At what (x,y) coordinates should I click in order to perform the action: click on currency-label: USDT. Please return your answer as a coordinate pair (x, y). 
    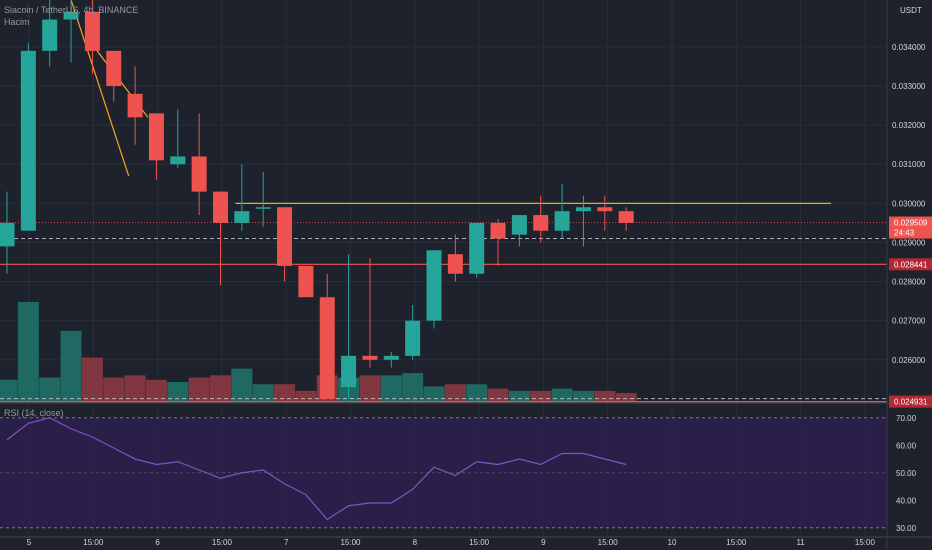
    Looking at the image, I should click on (911, 10).